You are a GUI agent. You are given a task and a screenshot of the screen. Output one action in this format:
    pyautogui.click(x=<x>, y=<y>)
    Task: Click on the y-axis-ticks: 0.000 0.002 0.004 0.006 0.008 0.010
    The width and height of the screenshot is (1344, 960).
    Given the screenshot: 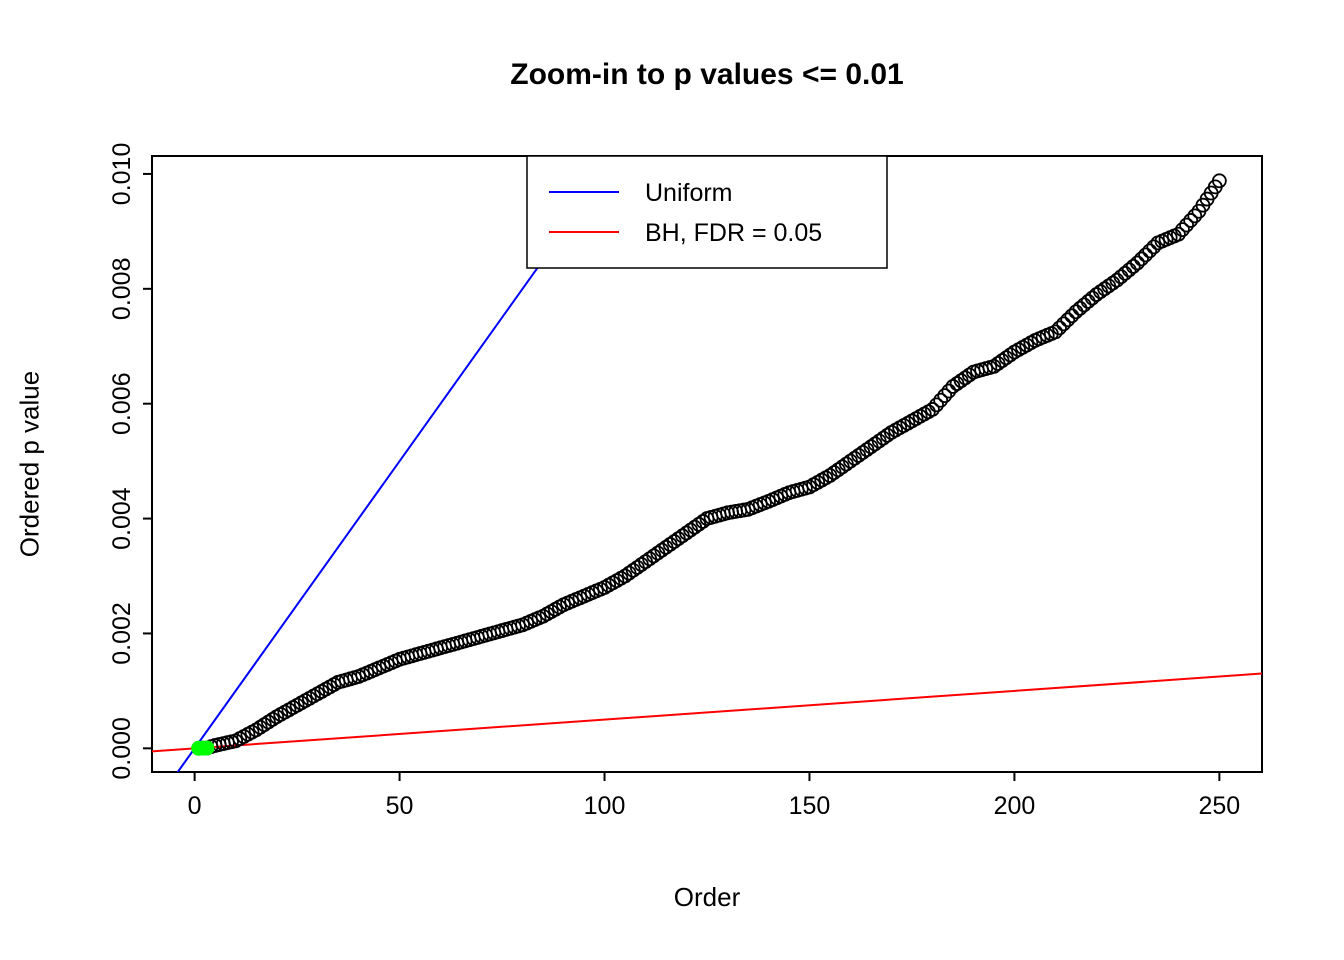 What is the action you would take?
    pyautogui.click(x=130, y=461)
    